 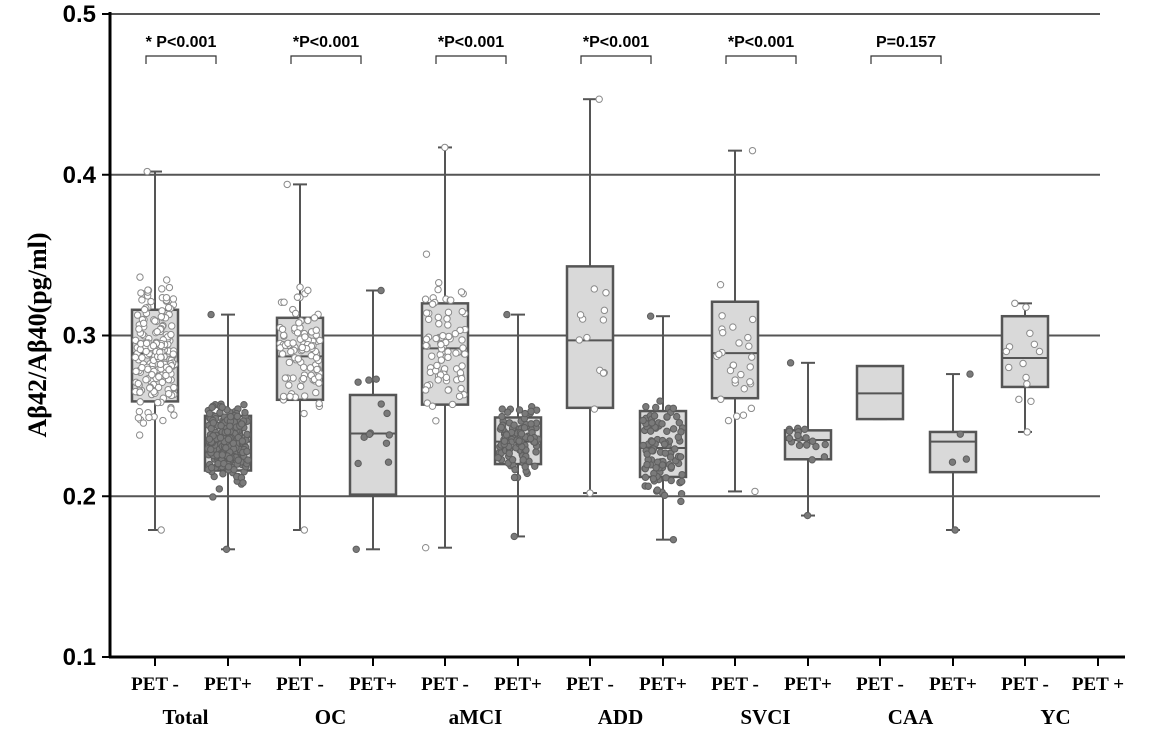 I want to click on group-label: YC, so click(x=1055, y=717).